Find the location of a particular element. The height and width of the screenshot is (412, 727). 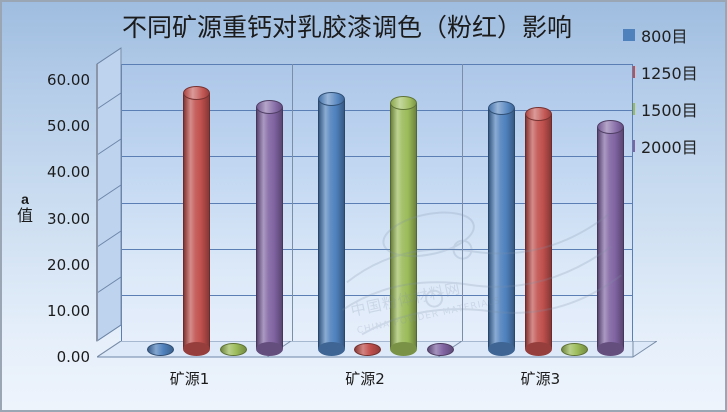

bar-800目-矿源2 is located at coordinates (331, 223).